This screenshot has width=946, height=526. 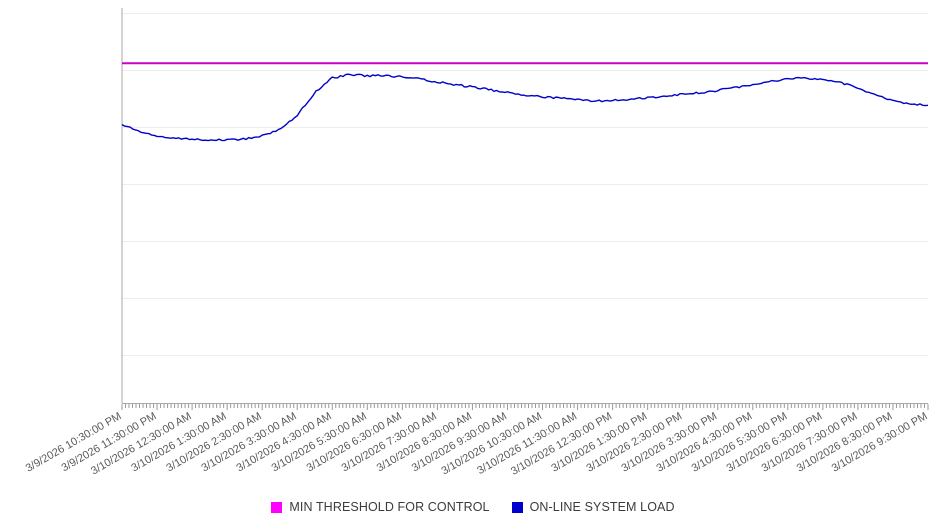 I want to click on legend-label-on-line-system-load: ON-LINE SYSTEM LOAD, so click(x=602, y=507).